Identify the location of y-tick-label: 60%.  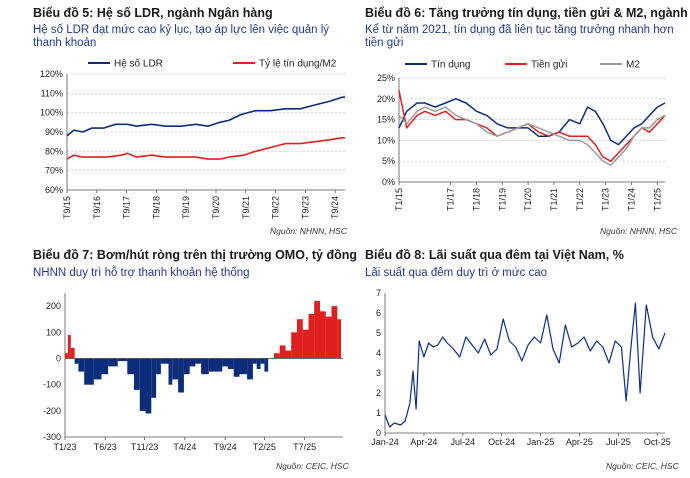
(54, 190).